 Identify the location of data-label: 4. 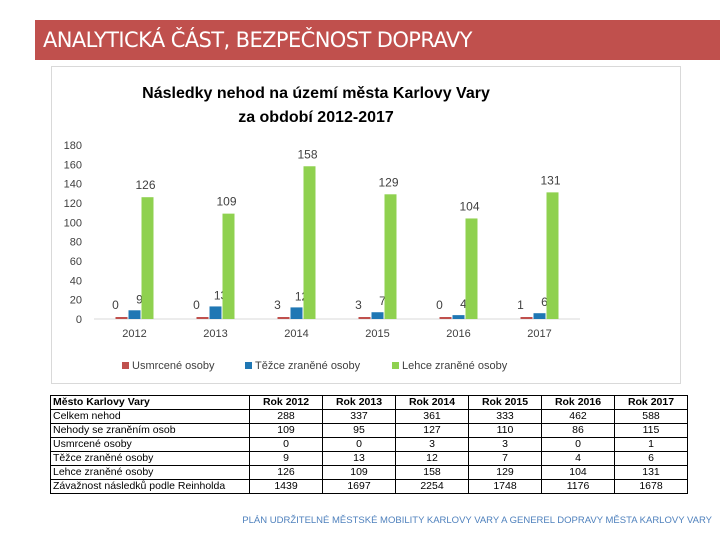
(463, 304).